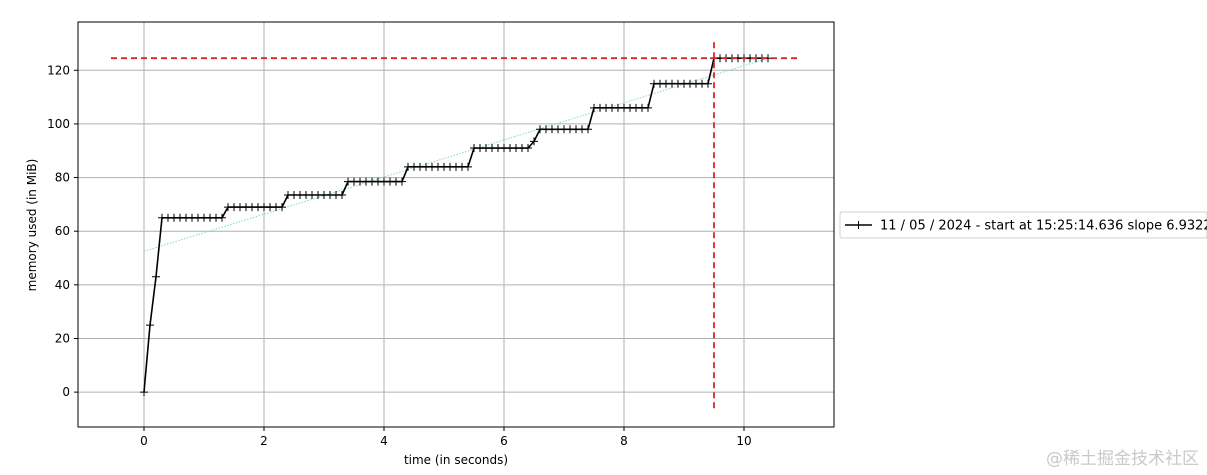  Describe the element at coordinates (456, 460) in the screenshot. I see `x-axis-label: time (in seconds)` at that location.